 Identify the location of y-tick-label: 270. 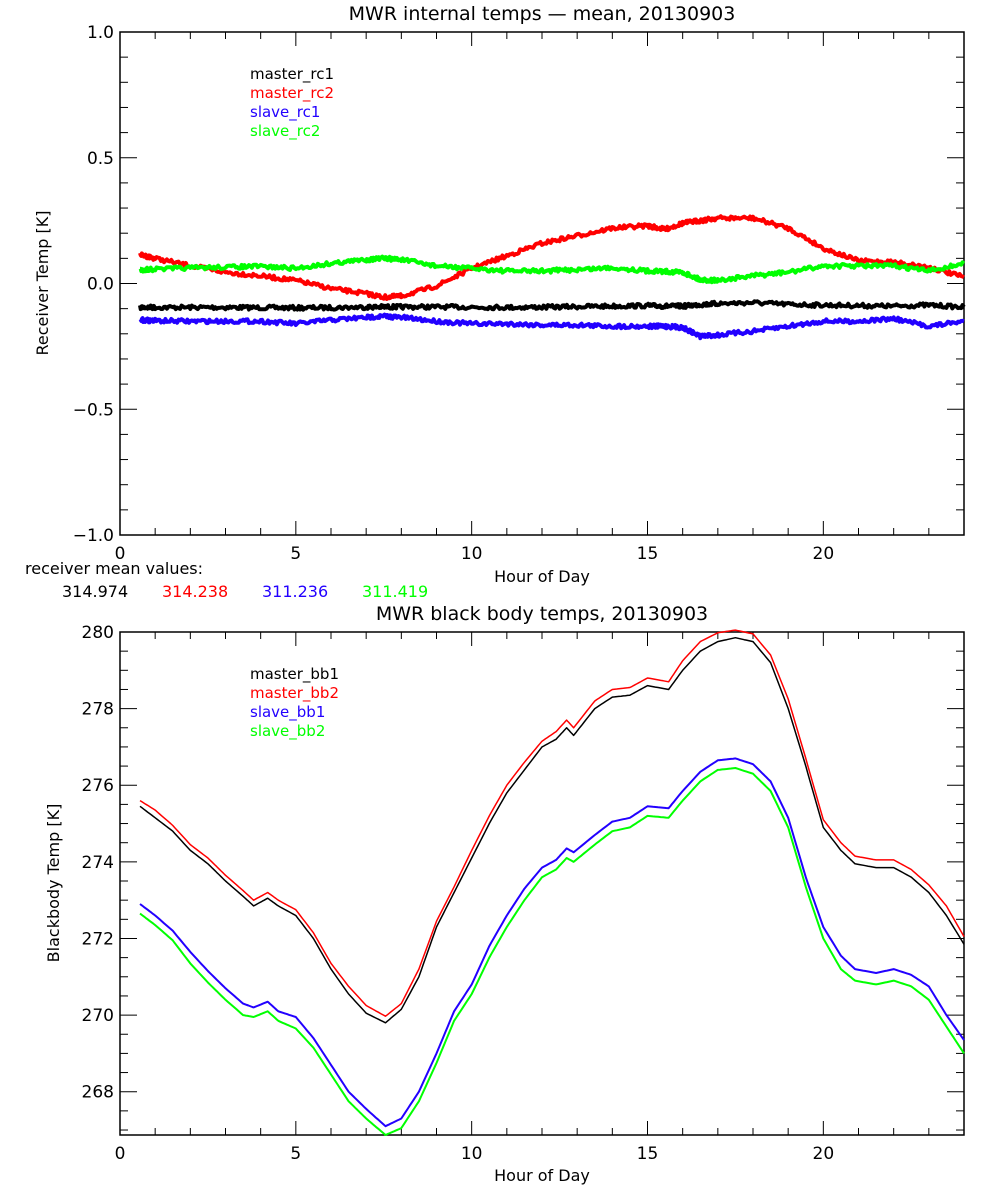
(98, 1016).